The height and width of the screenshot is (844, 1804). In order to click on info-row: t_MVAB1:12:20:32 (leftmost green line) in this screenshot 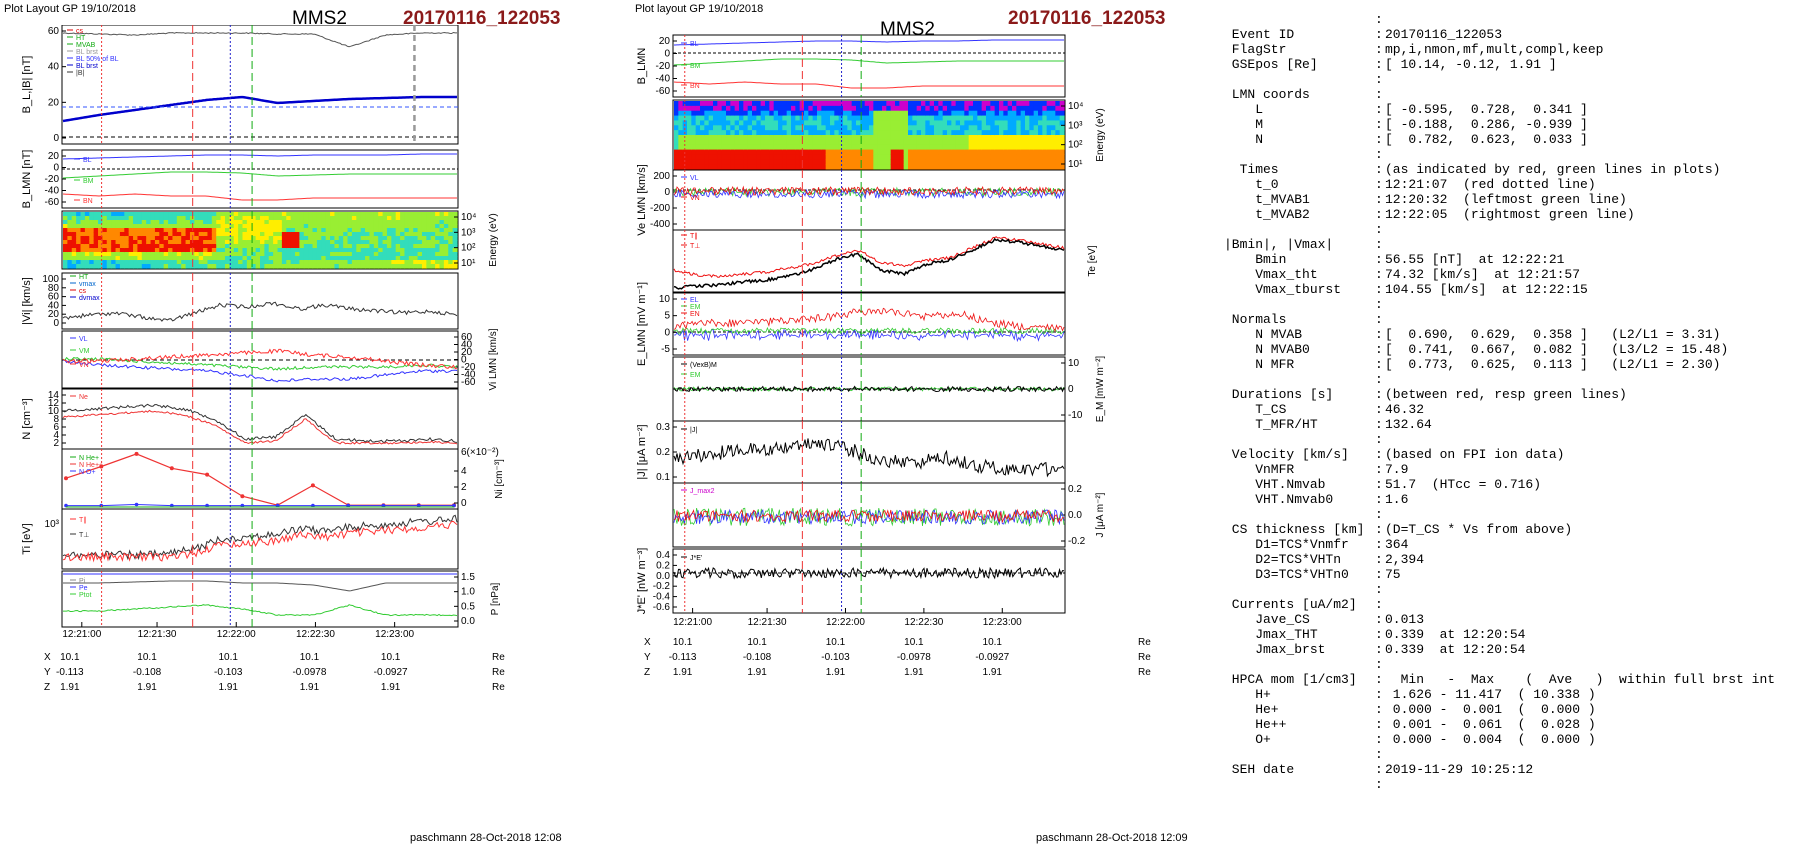, I will do `click(1509, 199)`.